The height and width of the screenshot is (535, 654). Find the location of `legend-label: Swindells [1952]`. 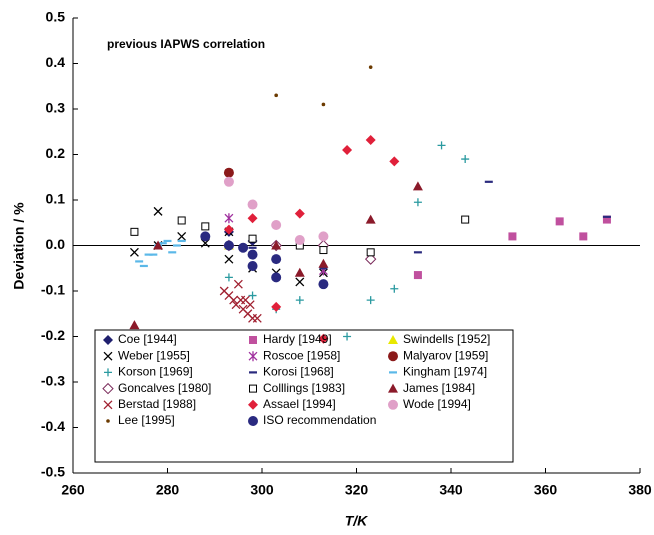

legend-label: Swindells [1952] is located at coordinates (446, 339).